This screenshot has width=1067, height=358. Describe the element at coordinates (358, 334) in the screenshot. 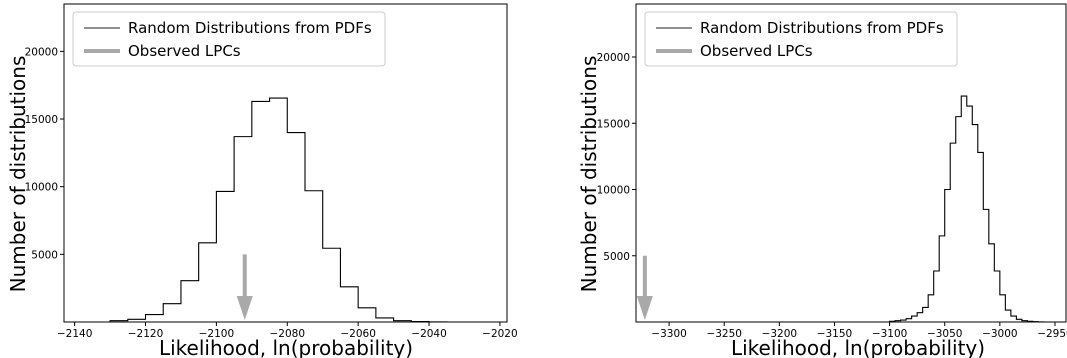

I see `x-tick-label: −2060` at that location.